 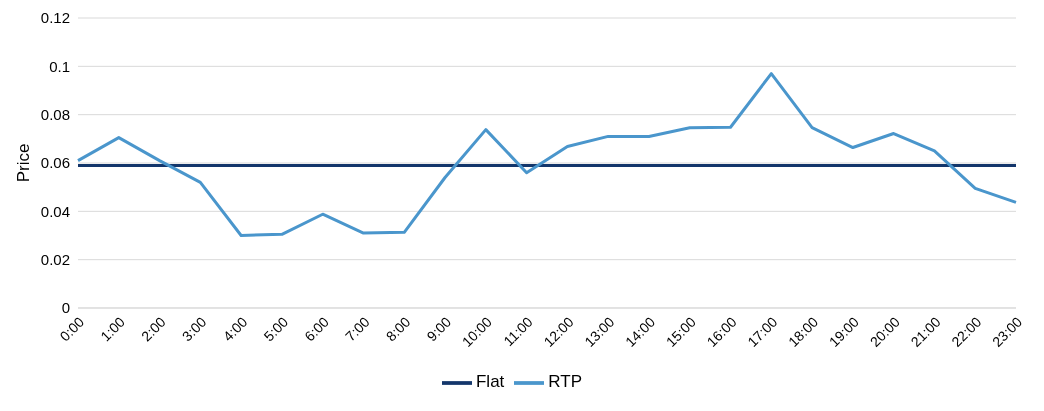 I want to click on legend-label: Flat, so click(x=490, y=382).